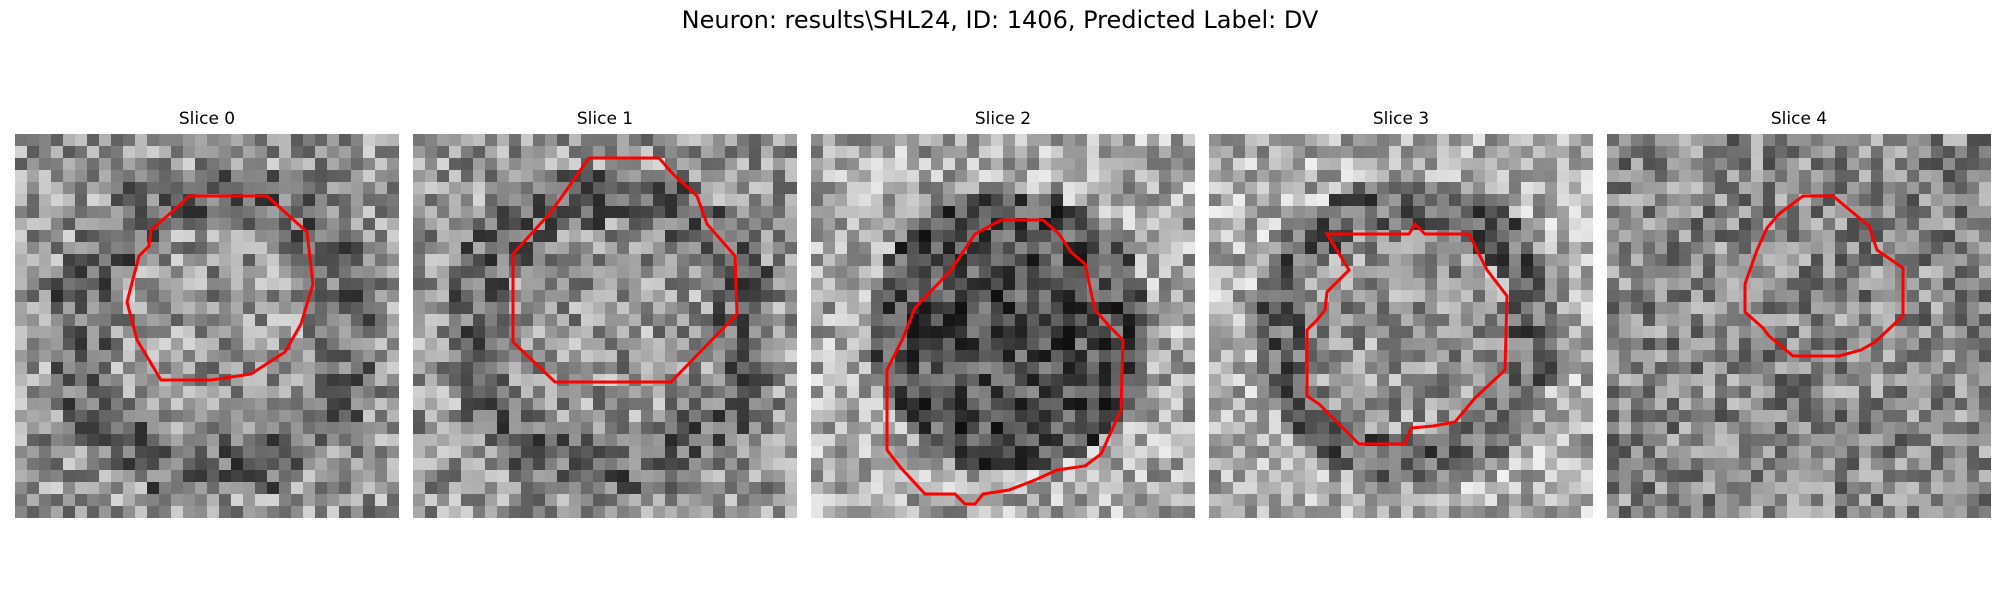 This screenshot has width=2000, height=600. Describe the element at coordinates (207, 119) in the screenshot. I see `slice-title: Slice 0` at that location.